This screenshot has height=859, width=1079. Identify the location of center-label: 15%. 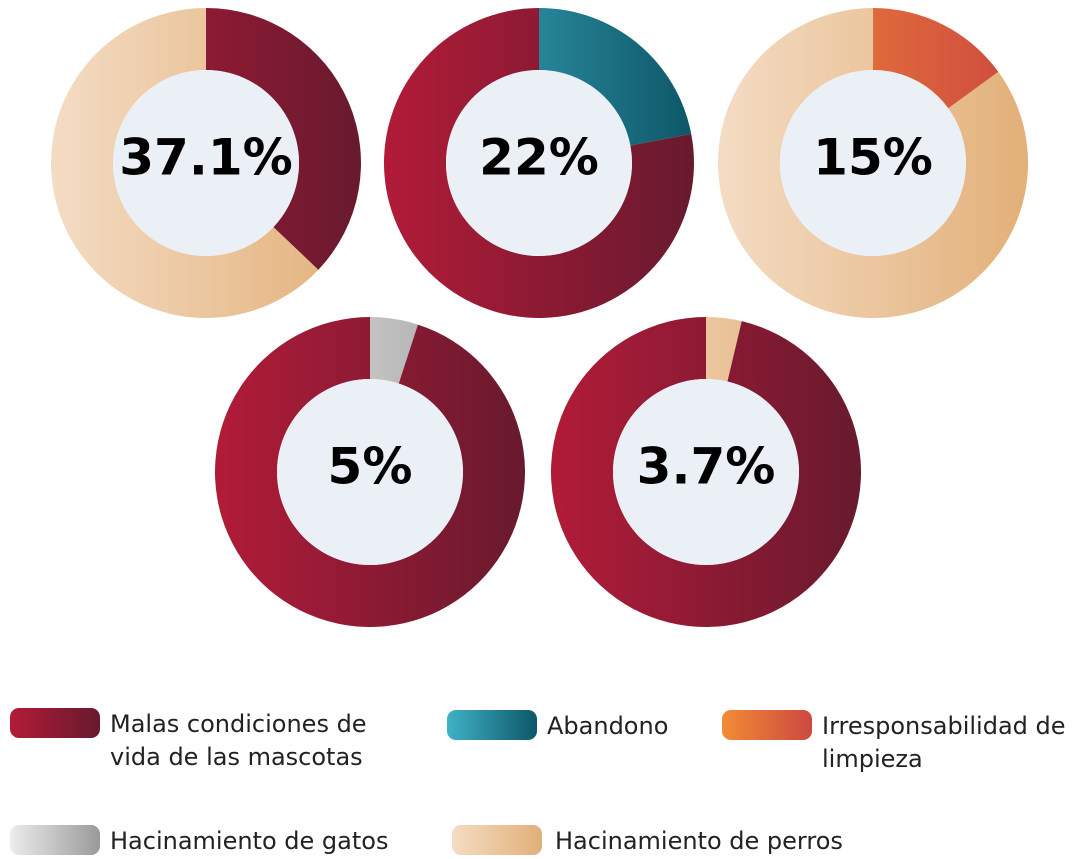
(873, 158).